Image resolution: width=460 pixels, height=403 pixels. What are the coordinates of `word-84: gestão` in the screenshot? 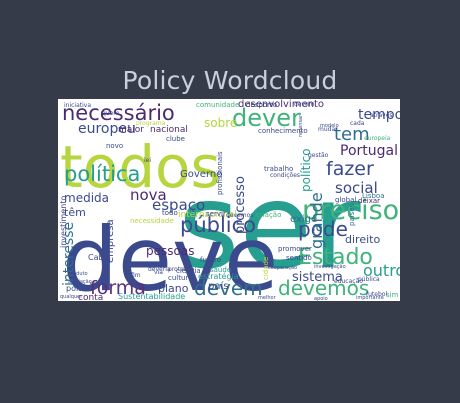 It's located at (318, 155).